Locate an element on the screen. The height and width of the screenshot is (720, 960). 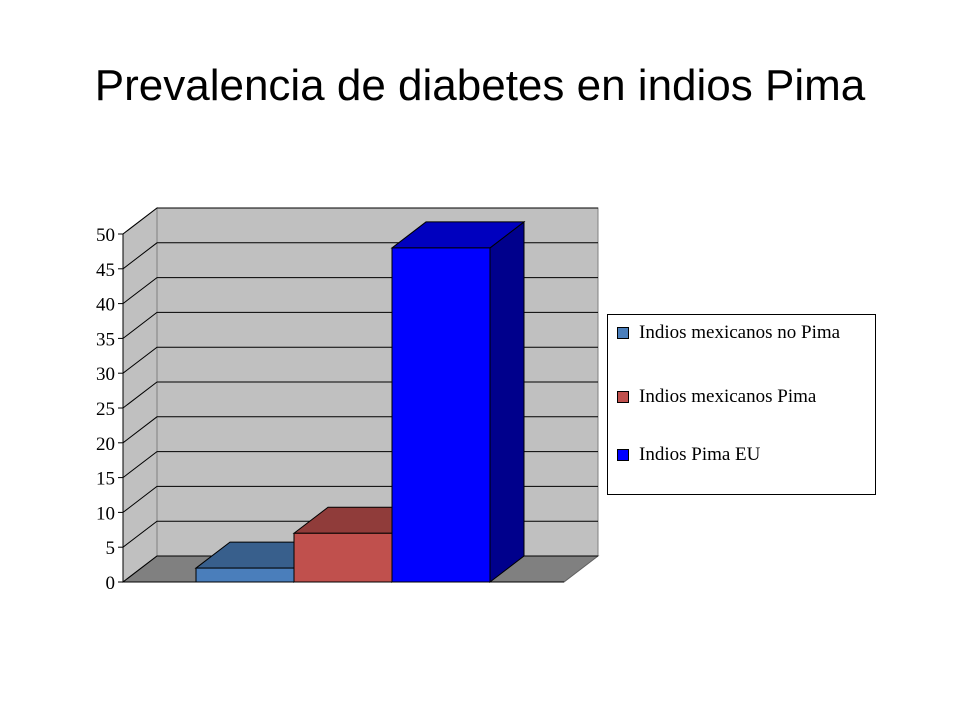
legend-label: Indios mexicanos no Pima is located at coordinates (740, 332).